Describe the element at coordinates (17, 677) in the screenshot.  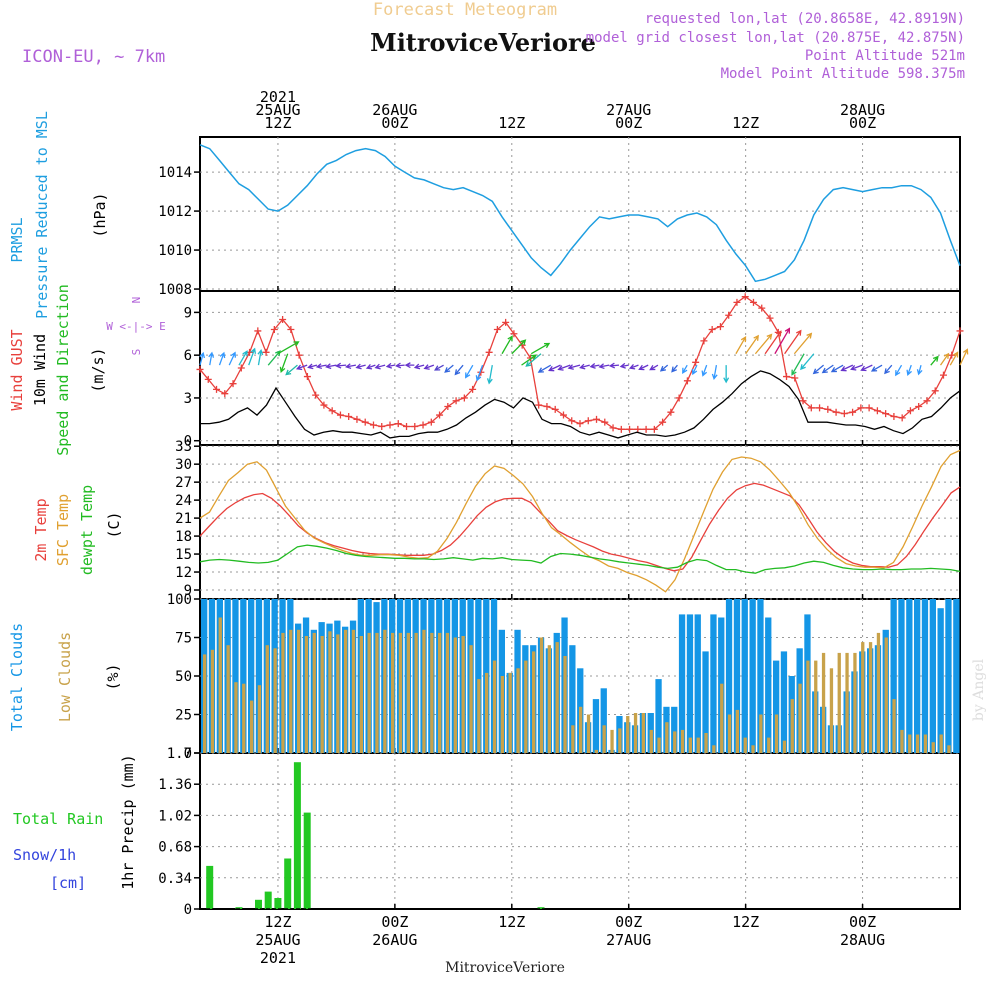
I see `label-total-clouds: Total Clouds` at that location.